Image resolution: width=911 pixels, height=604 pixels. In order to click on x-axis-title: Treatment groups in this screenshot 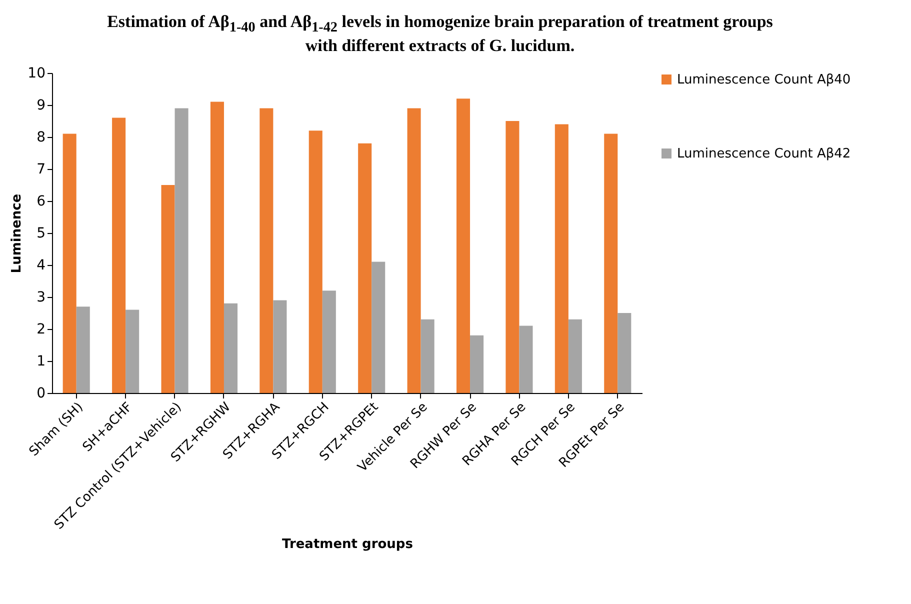, I will do `click(348, 544)`.